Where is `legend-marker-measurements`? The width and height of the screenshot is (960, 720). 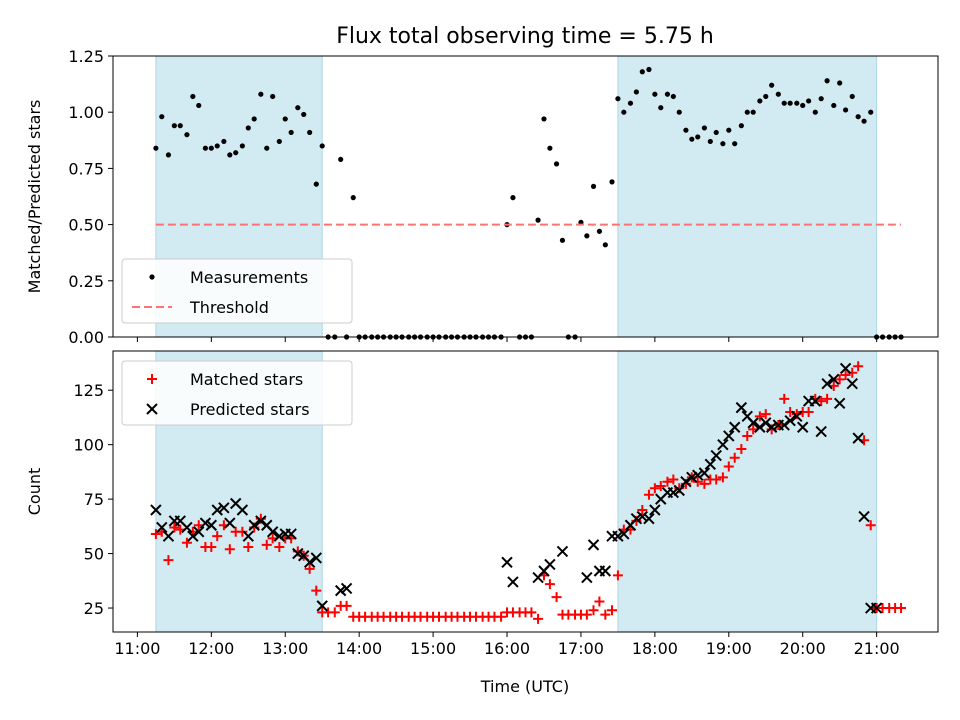
legend-marker-measurements is located at coordinates (152, 277).